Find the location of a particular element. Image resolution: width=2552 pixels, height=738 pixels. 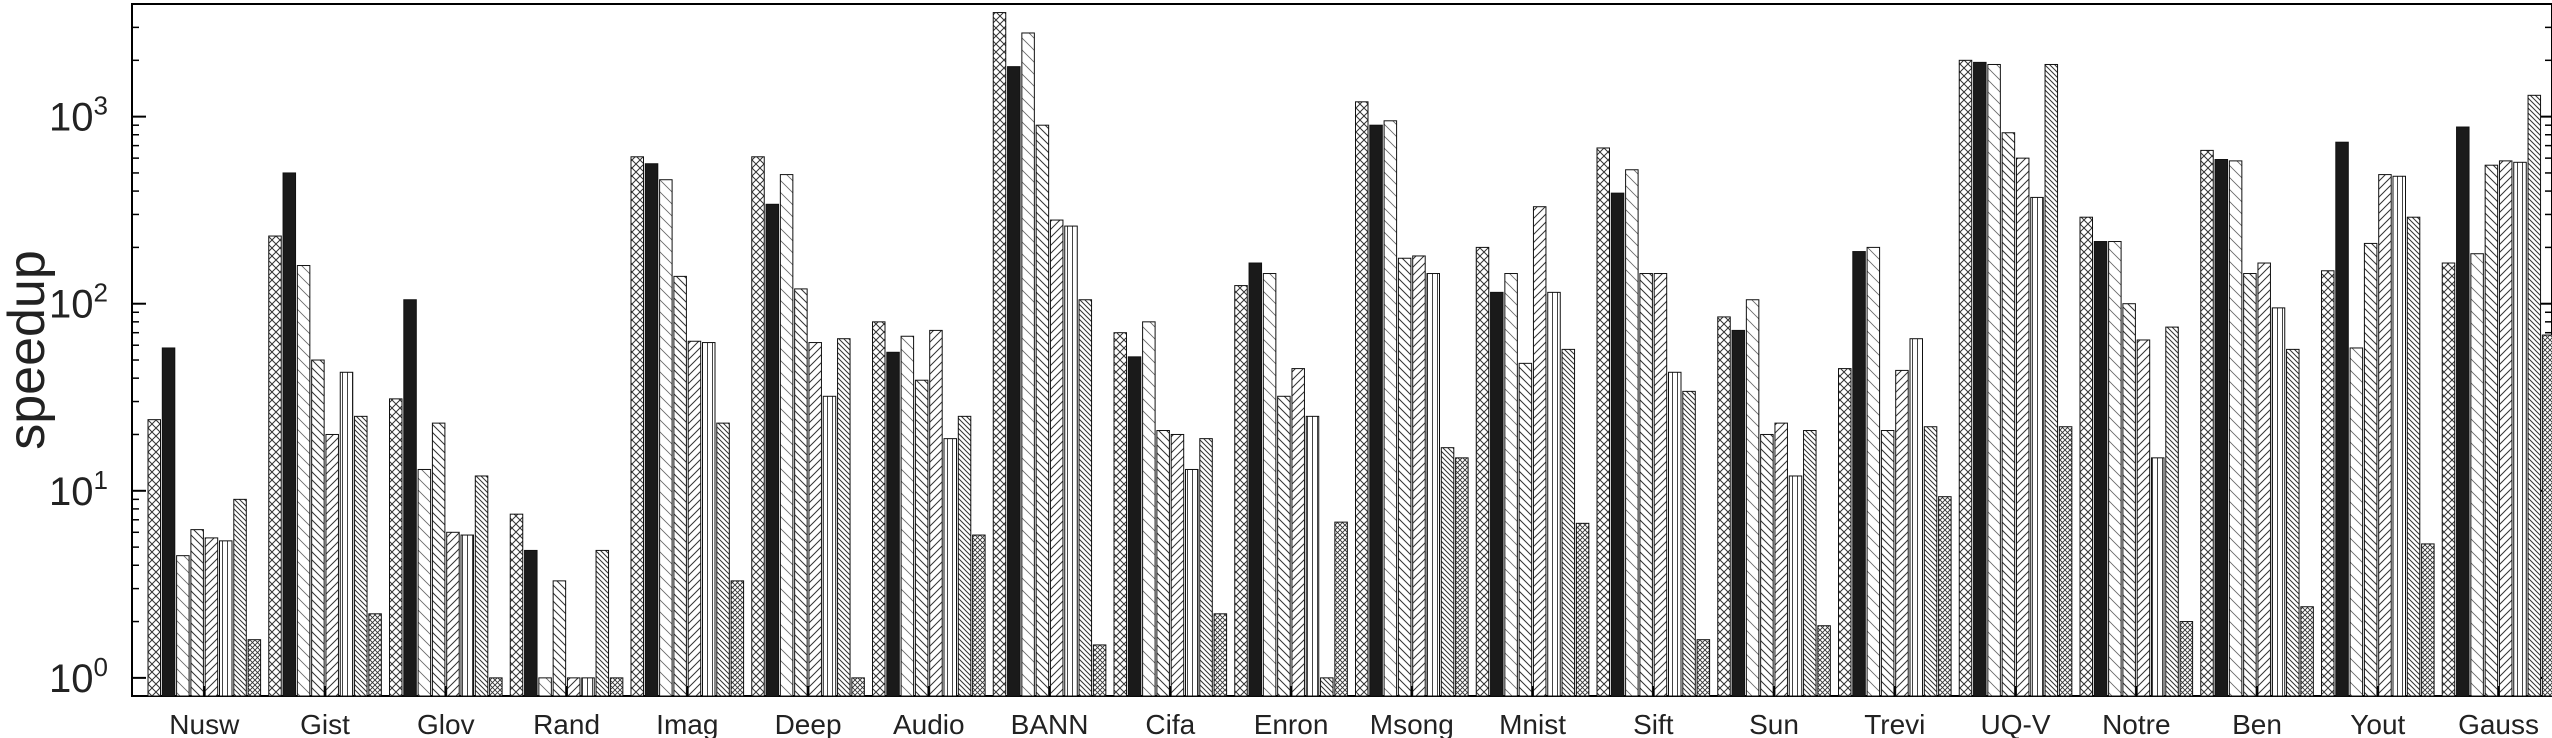

bar-nusw-s3 is located at coordinates (183, 626).